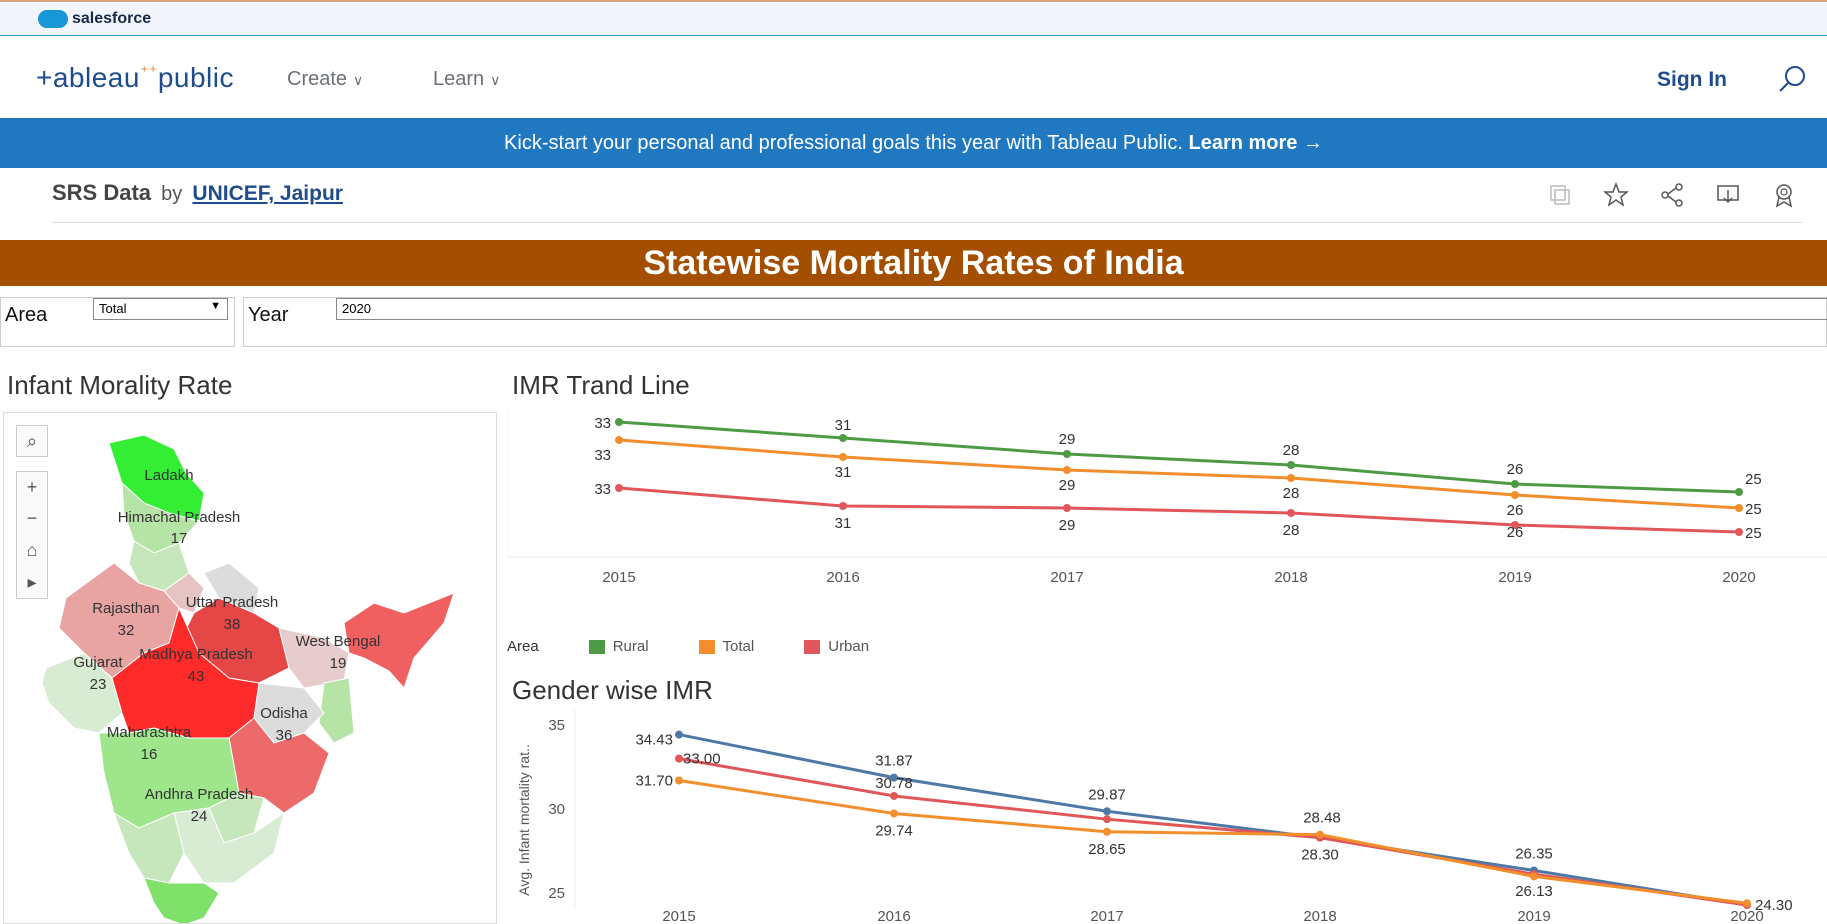 The width and height of the screenshot is (1827, 924). I want to click on map-label-name: Himachal Pradesh, so click(179, 517).